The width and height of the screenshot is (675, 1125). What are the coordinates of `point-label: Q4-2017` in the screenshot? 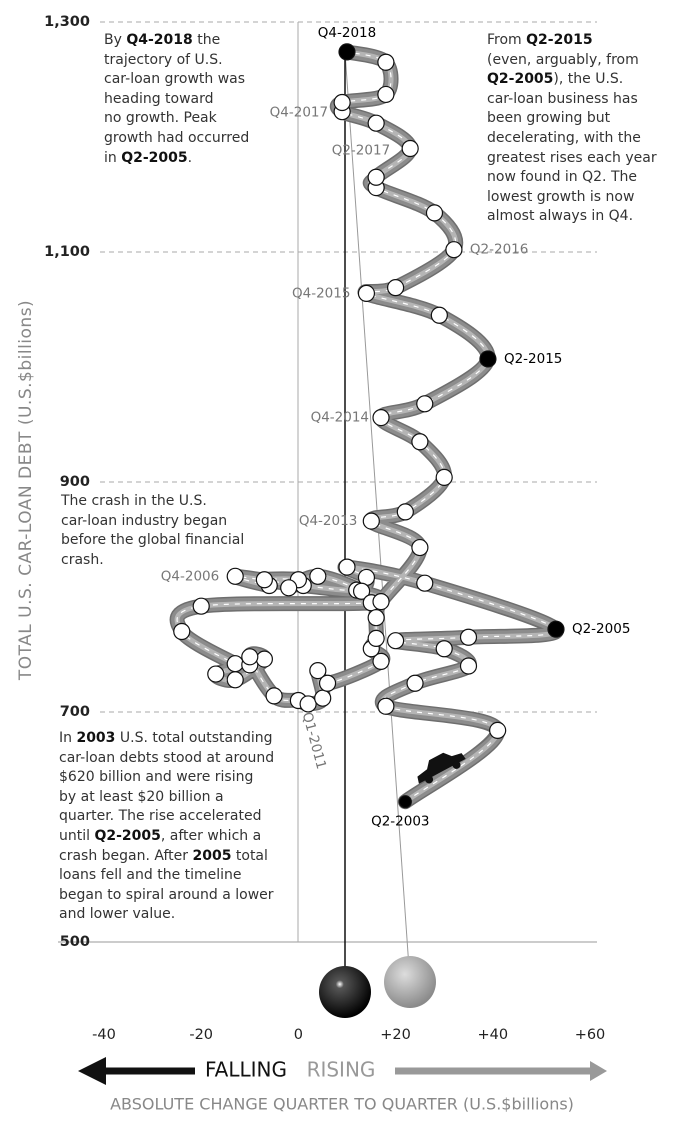 It's located at (299, 113).